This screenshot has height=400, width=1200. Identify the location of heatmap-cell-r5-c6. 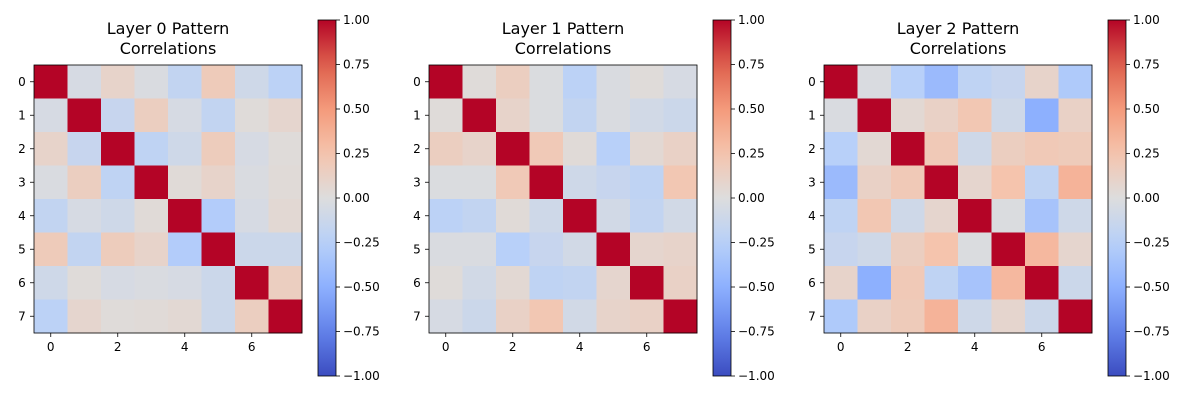
(647, 249).